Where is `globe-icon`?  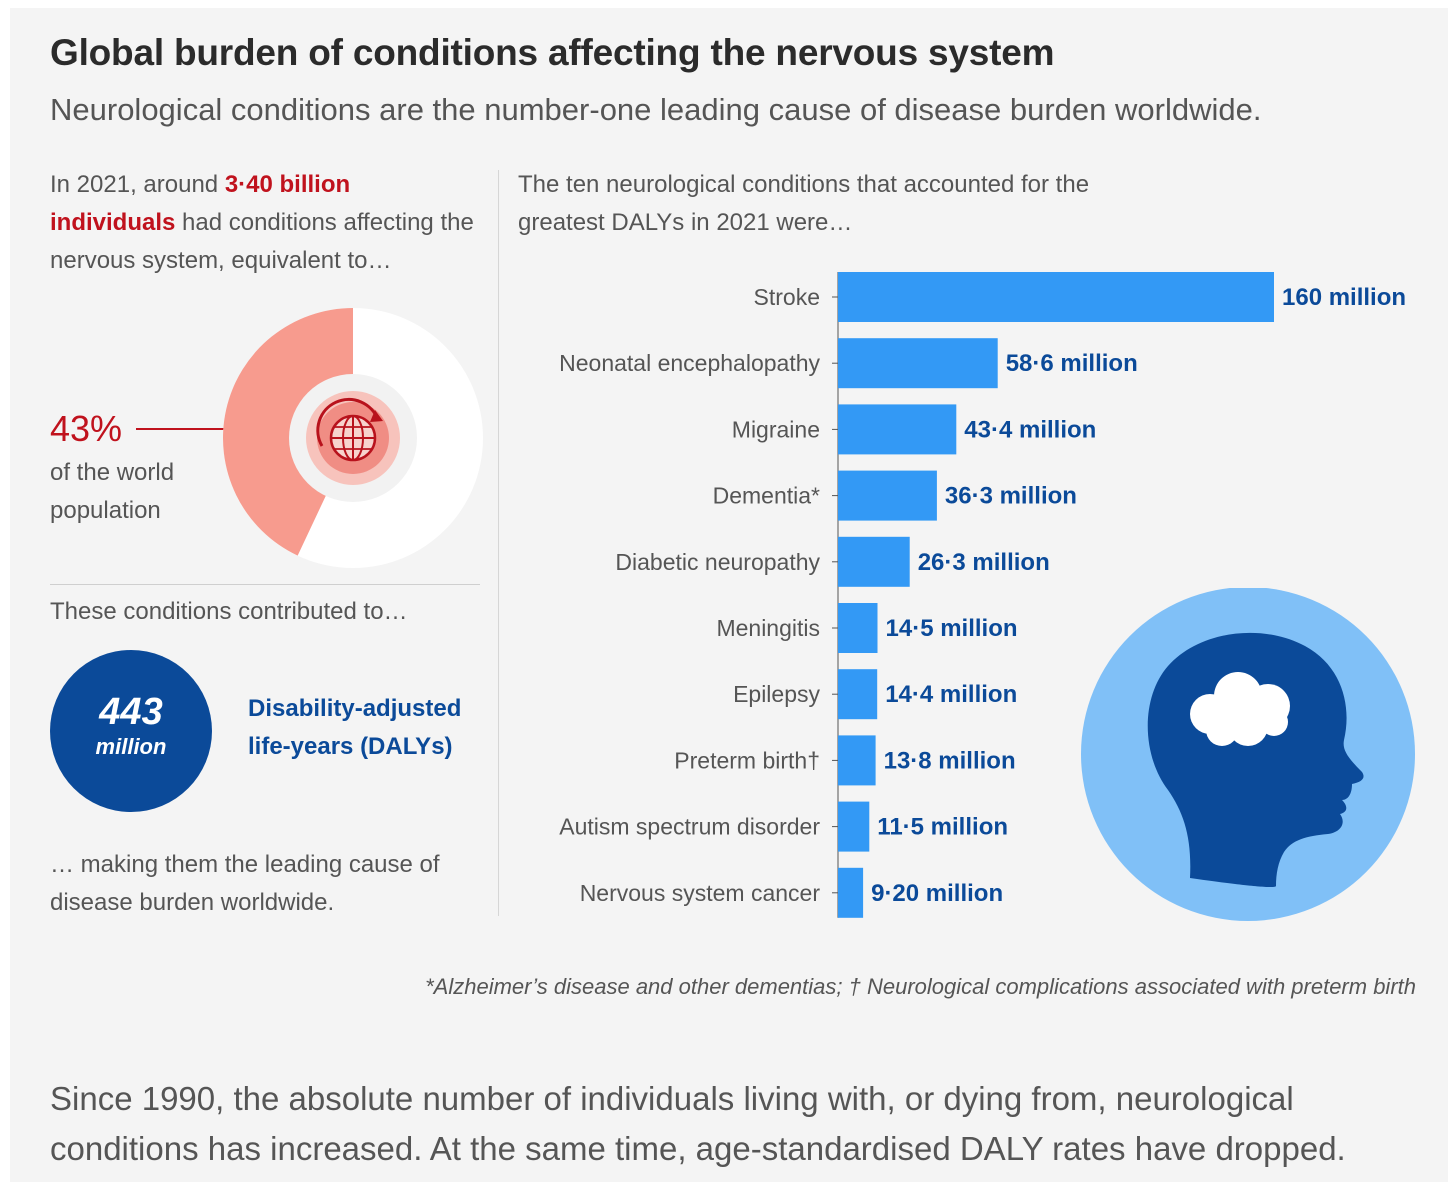 globe-icon is located at coordinates (353, 438).